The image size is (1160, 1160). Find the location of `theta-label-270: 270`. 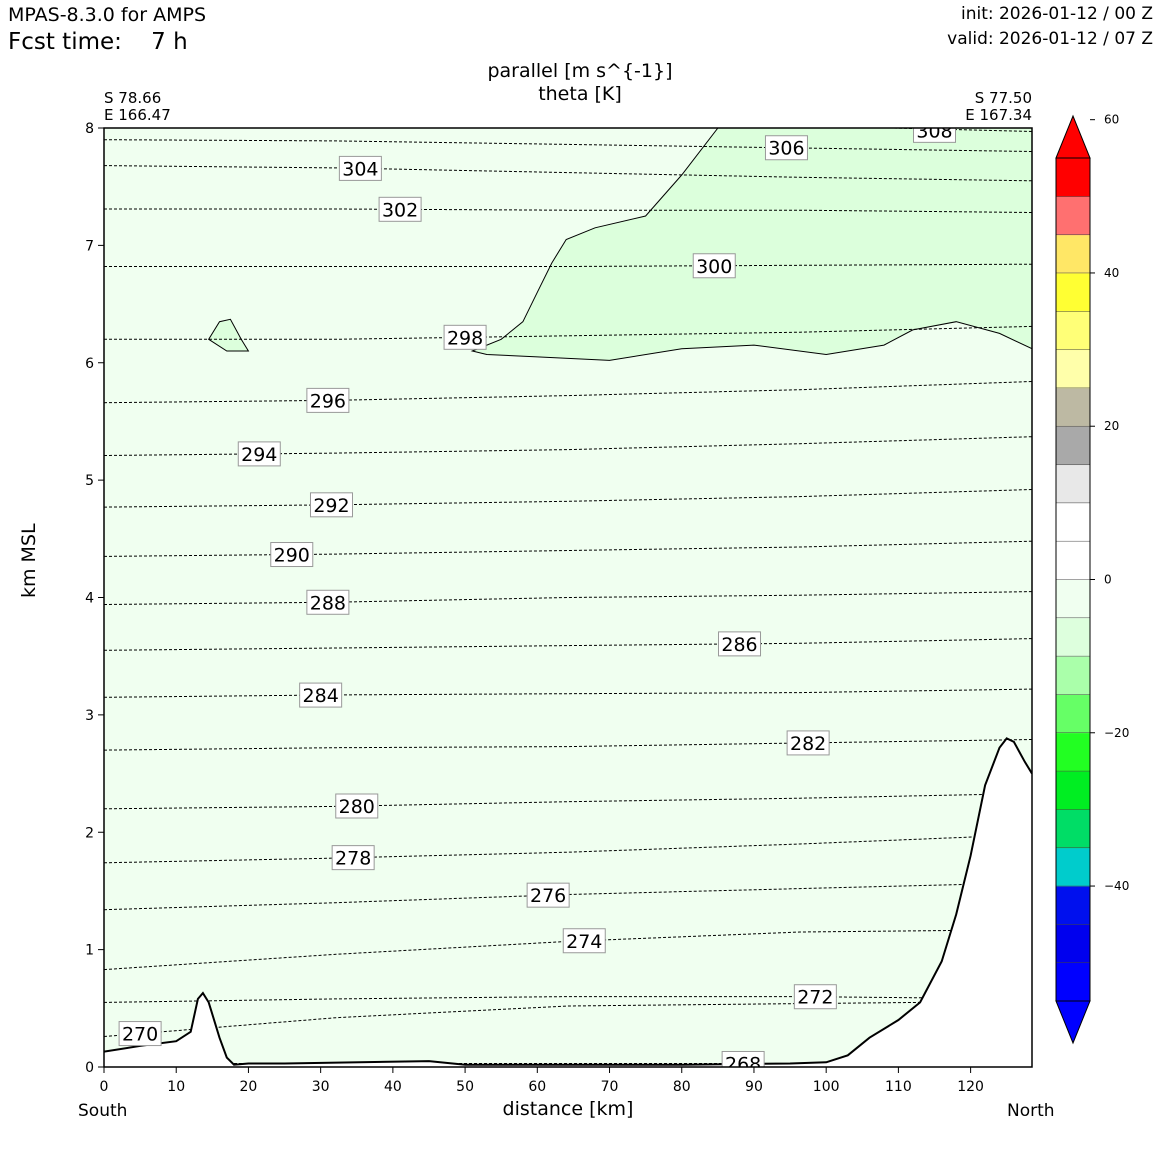

theta-label-270: 270 is located at coordinates (140, 1035).